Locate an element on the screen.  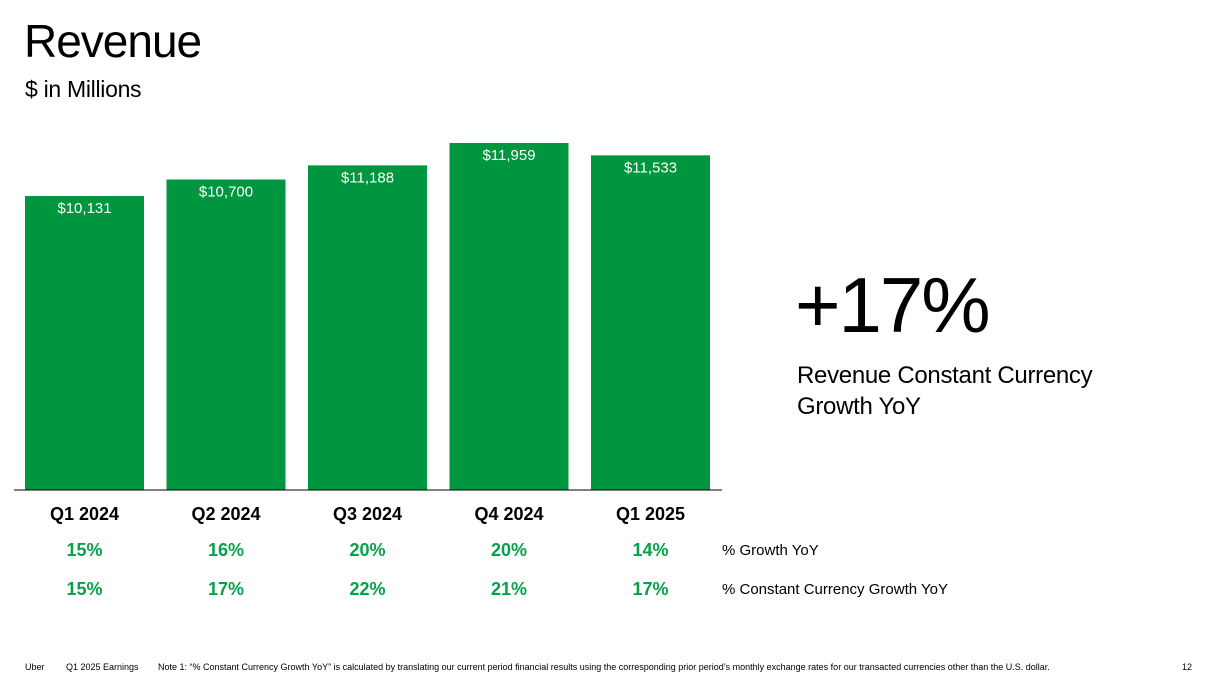
bar-value-label: $10,131 is located at coordinates (84, 208).